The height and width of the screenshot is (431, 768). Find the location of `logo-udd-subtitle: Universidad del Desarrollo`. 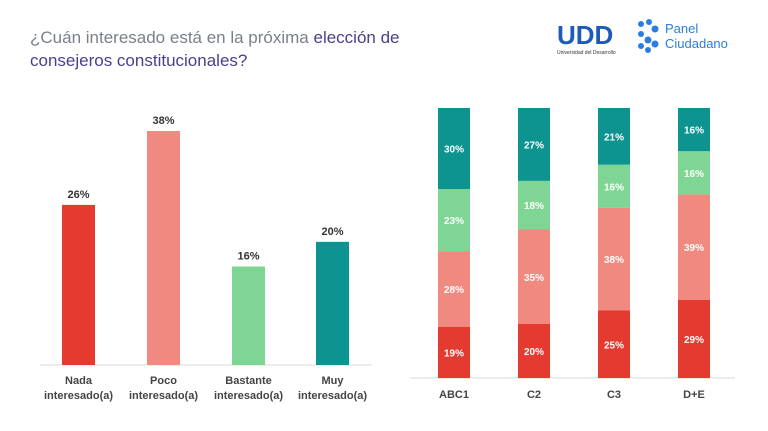

logo-udd-subtitle: Universidad del Desarrollo is located at coordinates (586, 53).